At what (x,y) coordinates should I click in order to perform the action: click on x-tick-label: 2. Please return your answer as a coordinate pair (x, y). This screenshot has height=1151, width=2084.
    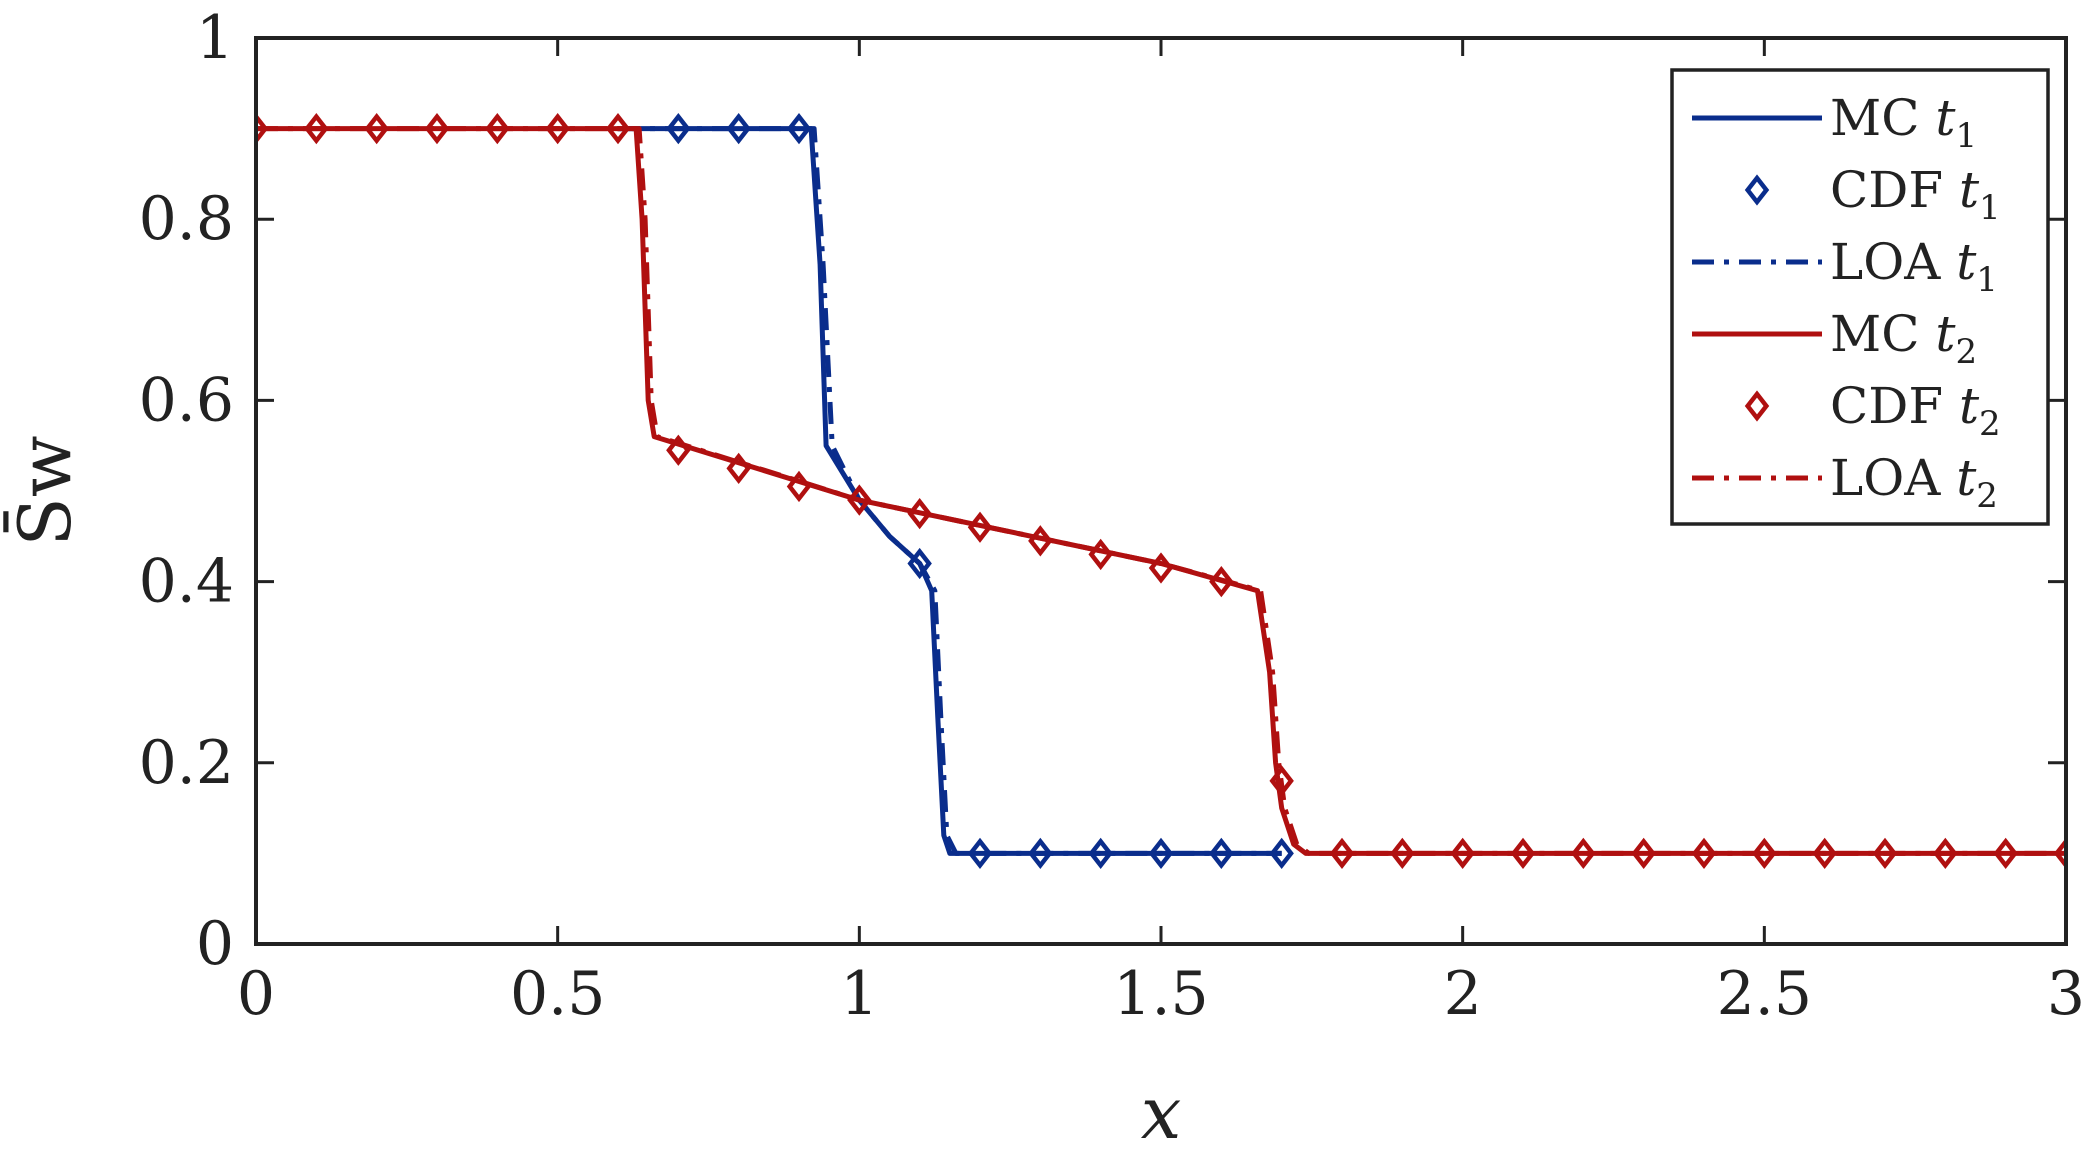
    Looking at the image, I should click on (1463, 994).